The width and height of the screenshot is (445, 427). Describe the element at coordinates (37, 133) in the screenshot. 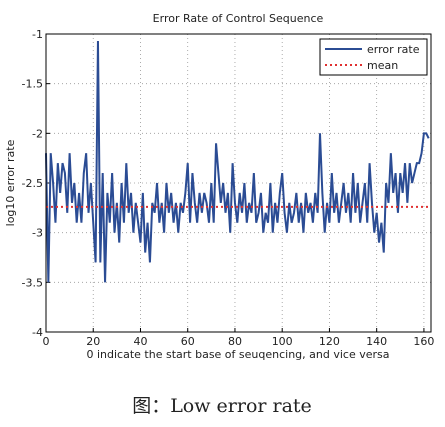

I see `y-tick-label: -2` at that location.